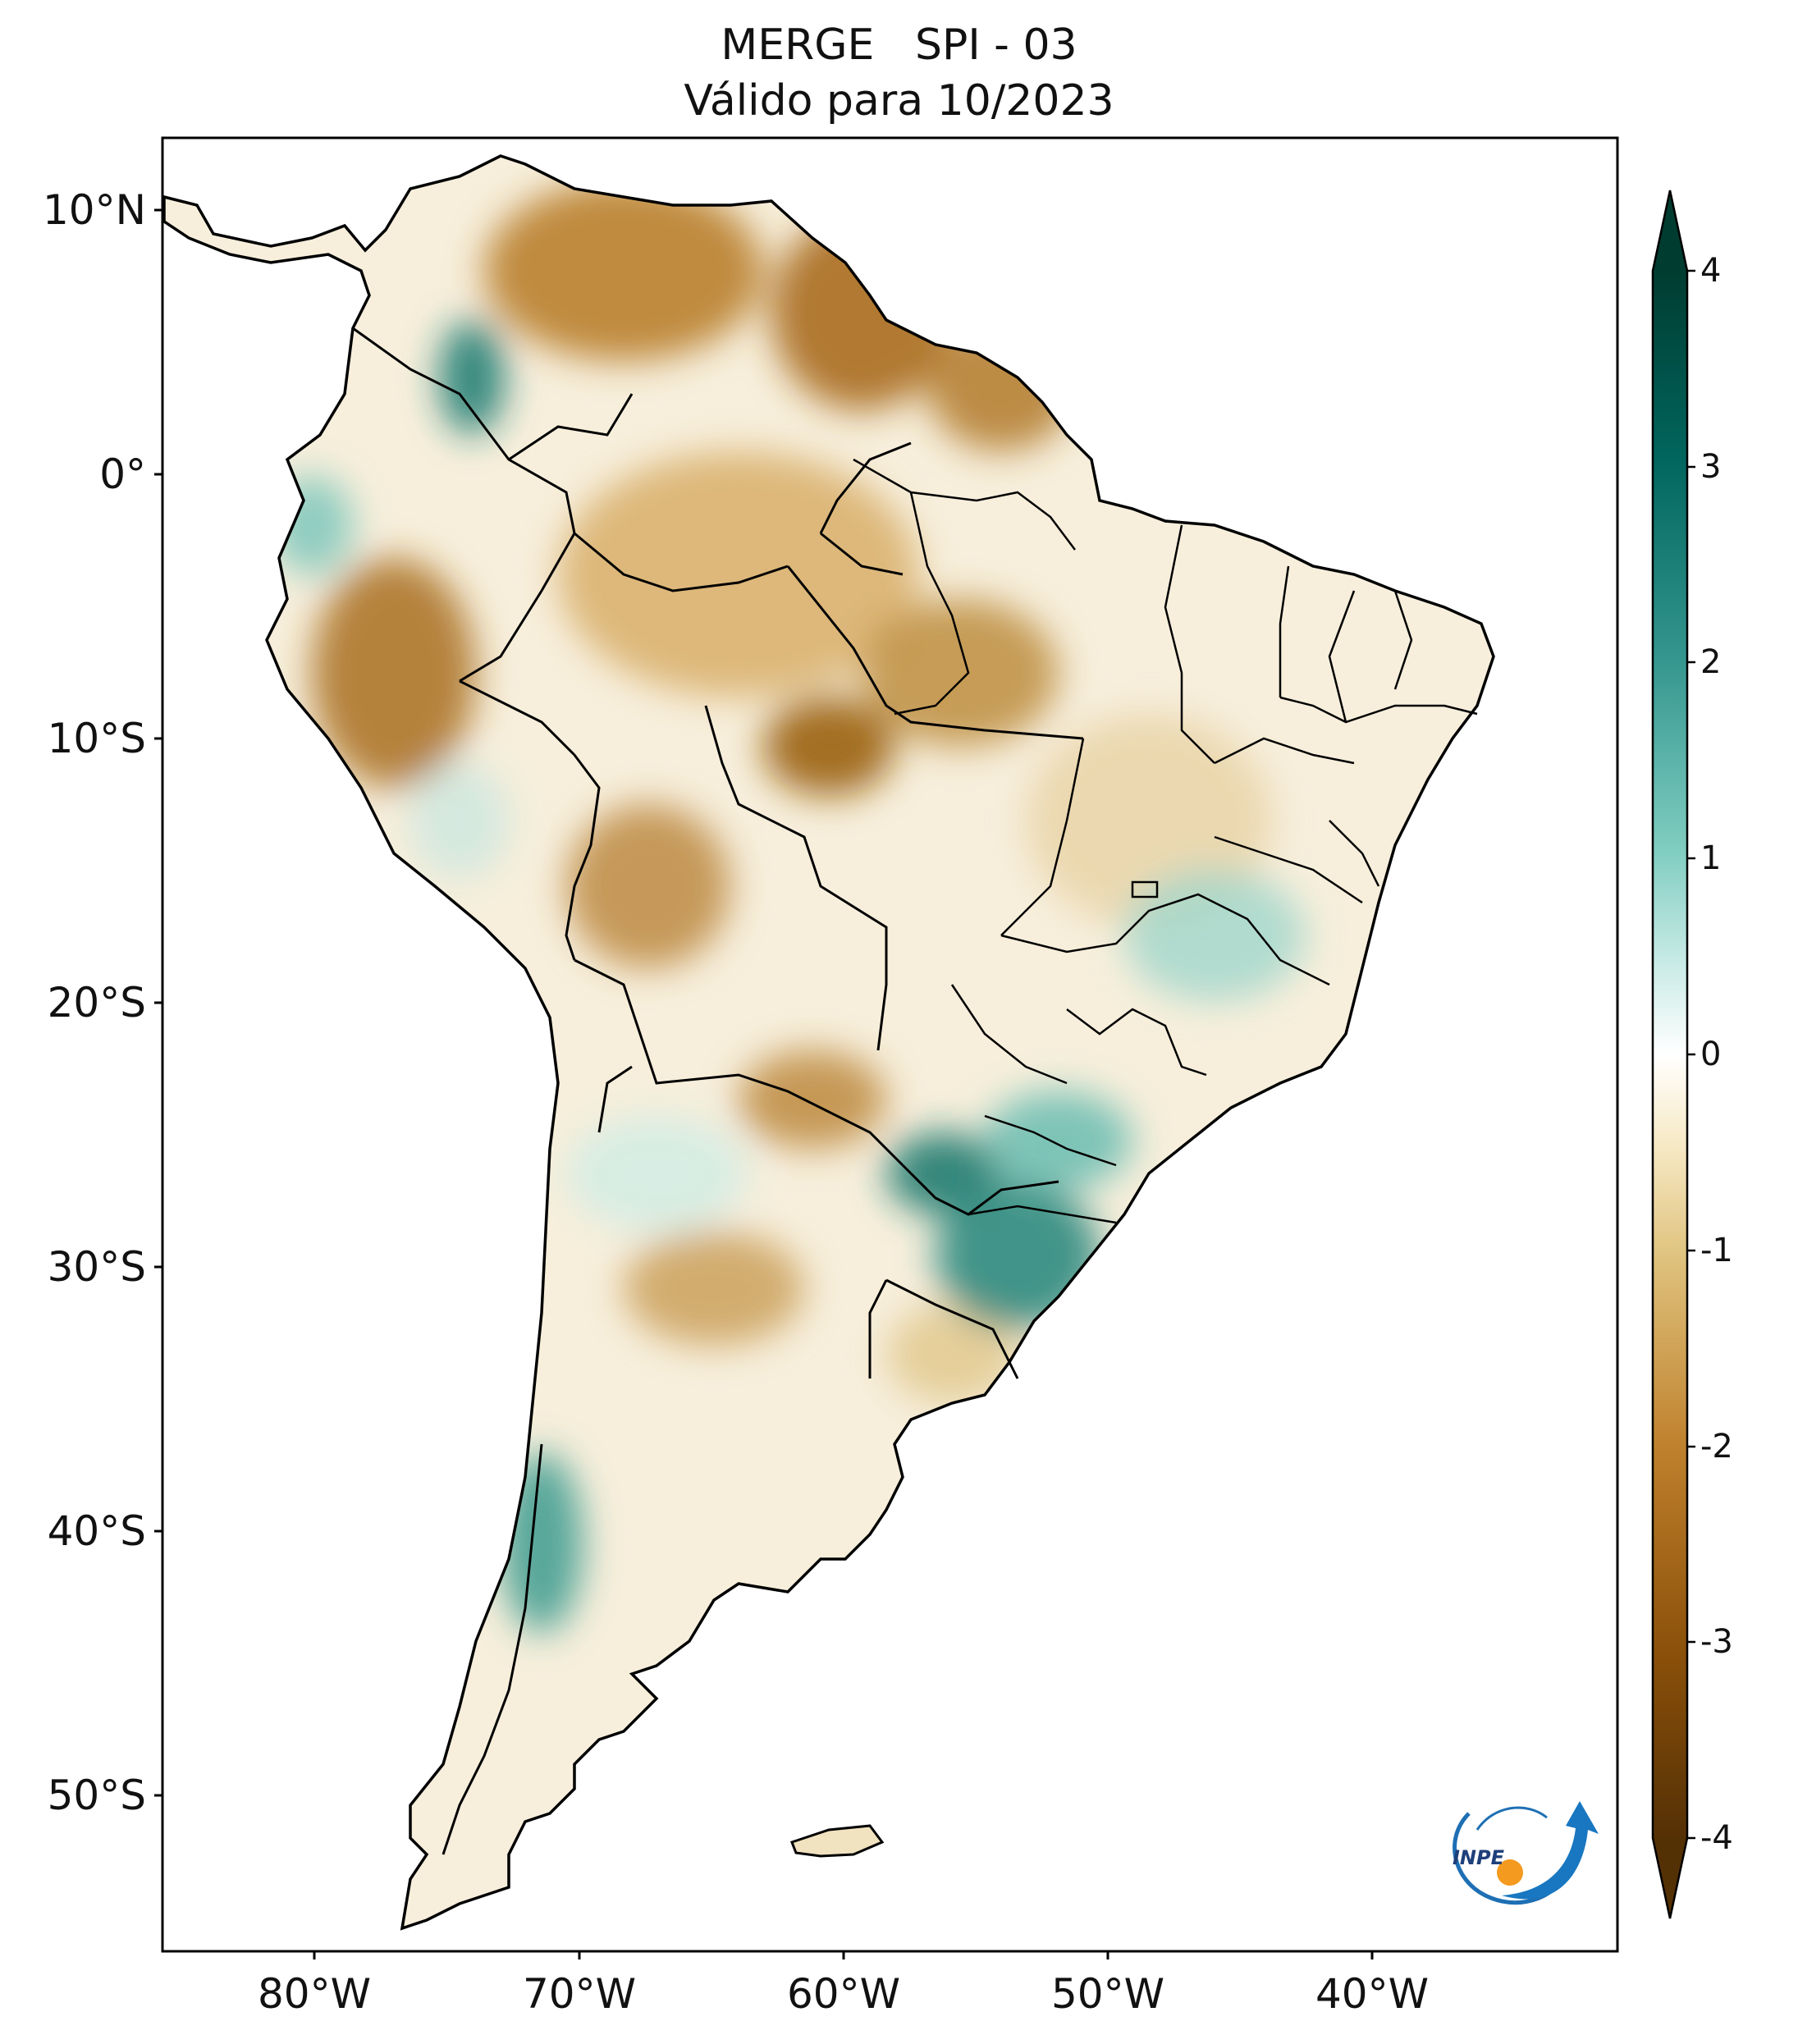  Describe the element at coordinates (960, 673) in the screenshot. I see `dry-anomaly-para` at that location.